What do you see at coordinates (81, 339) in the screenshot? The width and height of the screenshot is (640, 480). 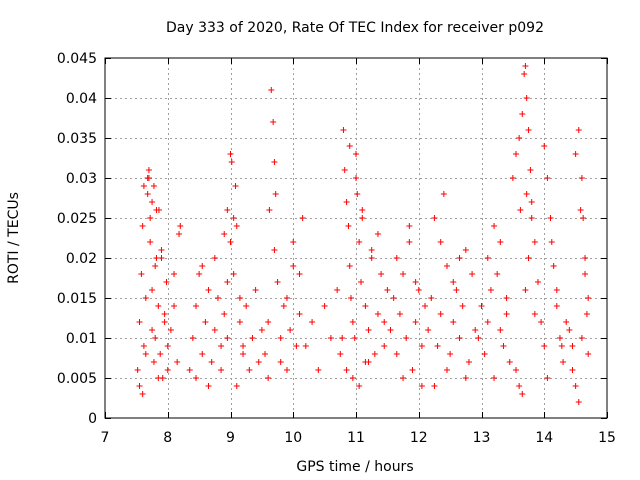 I see `y-tick-label: 0.01` at bounding box center [81, 339].